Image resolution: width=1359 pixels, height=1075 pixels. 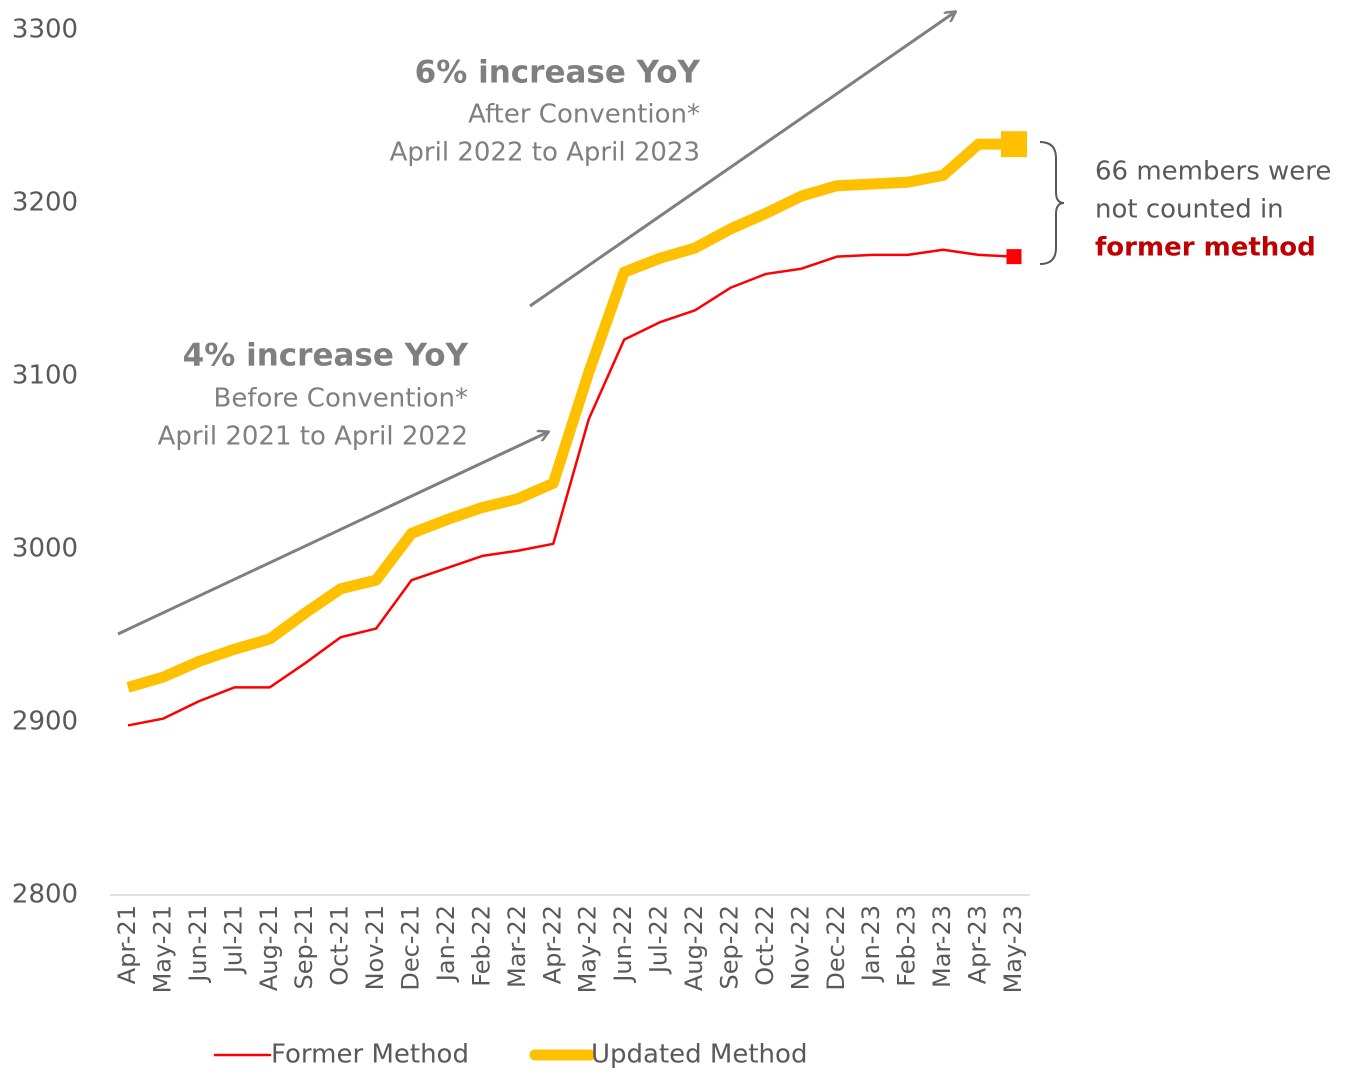 I want to click on x-tick-label: Aug-21, so click(x=269, y=948).